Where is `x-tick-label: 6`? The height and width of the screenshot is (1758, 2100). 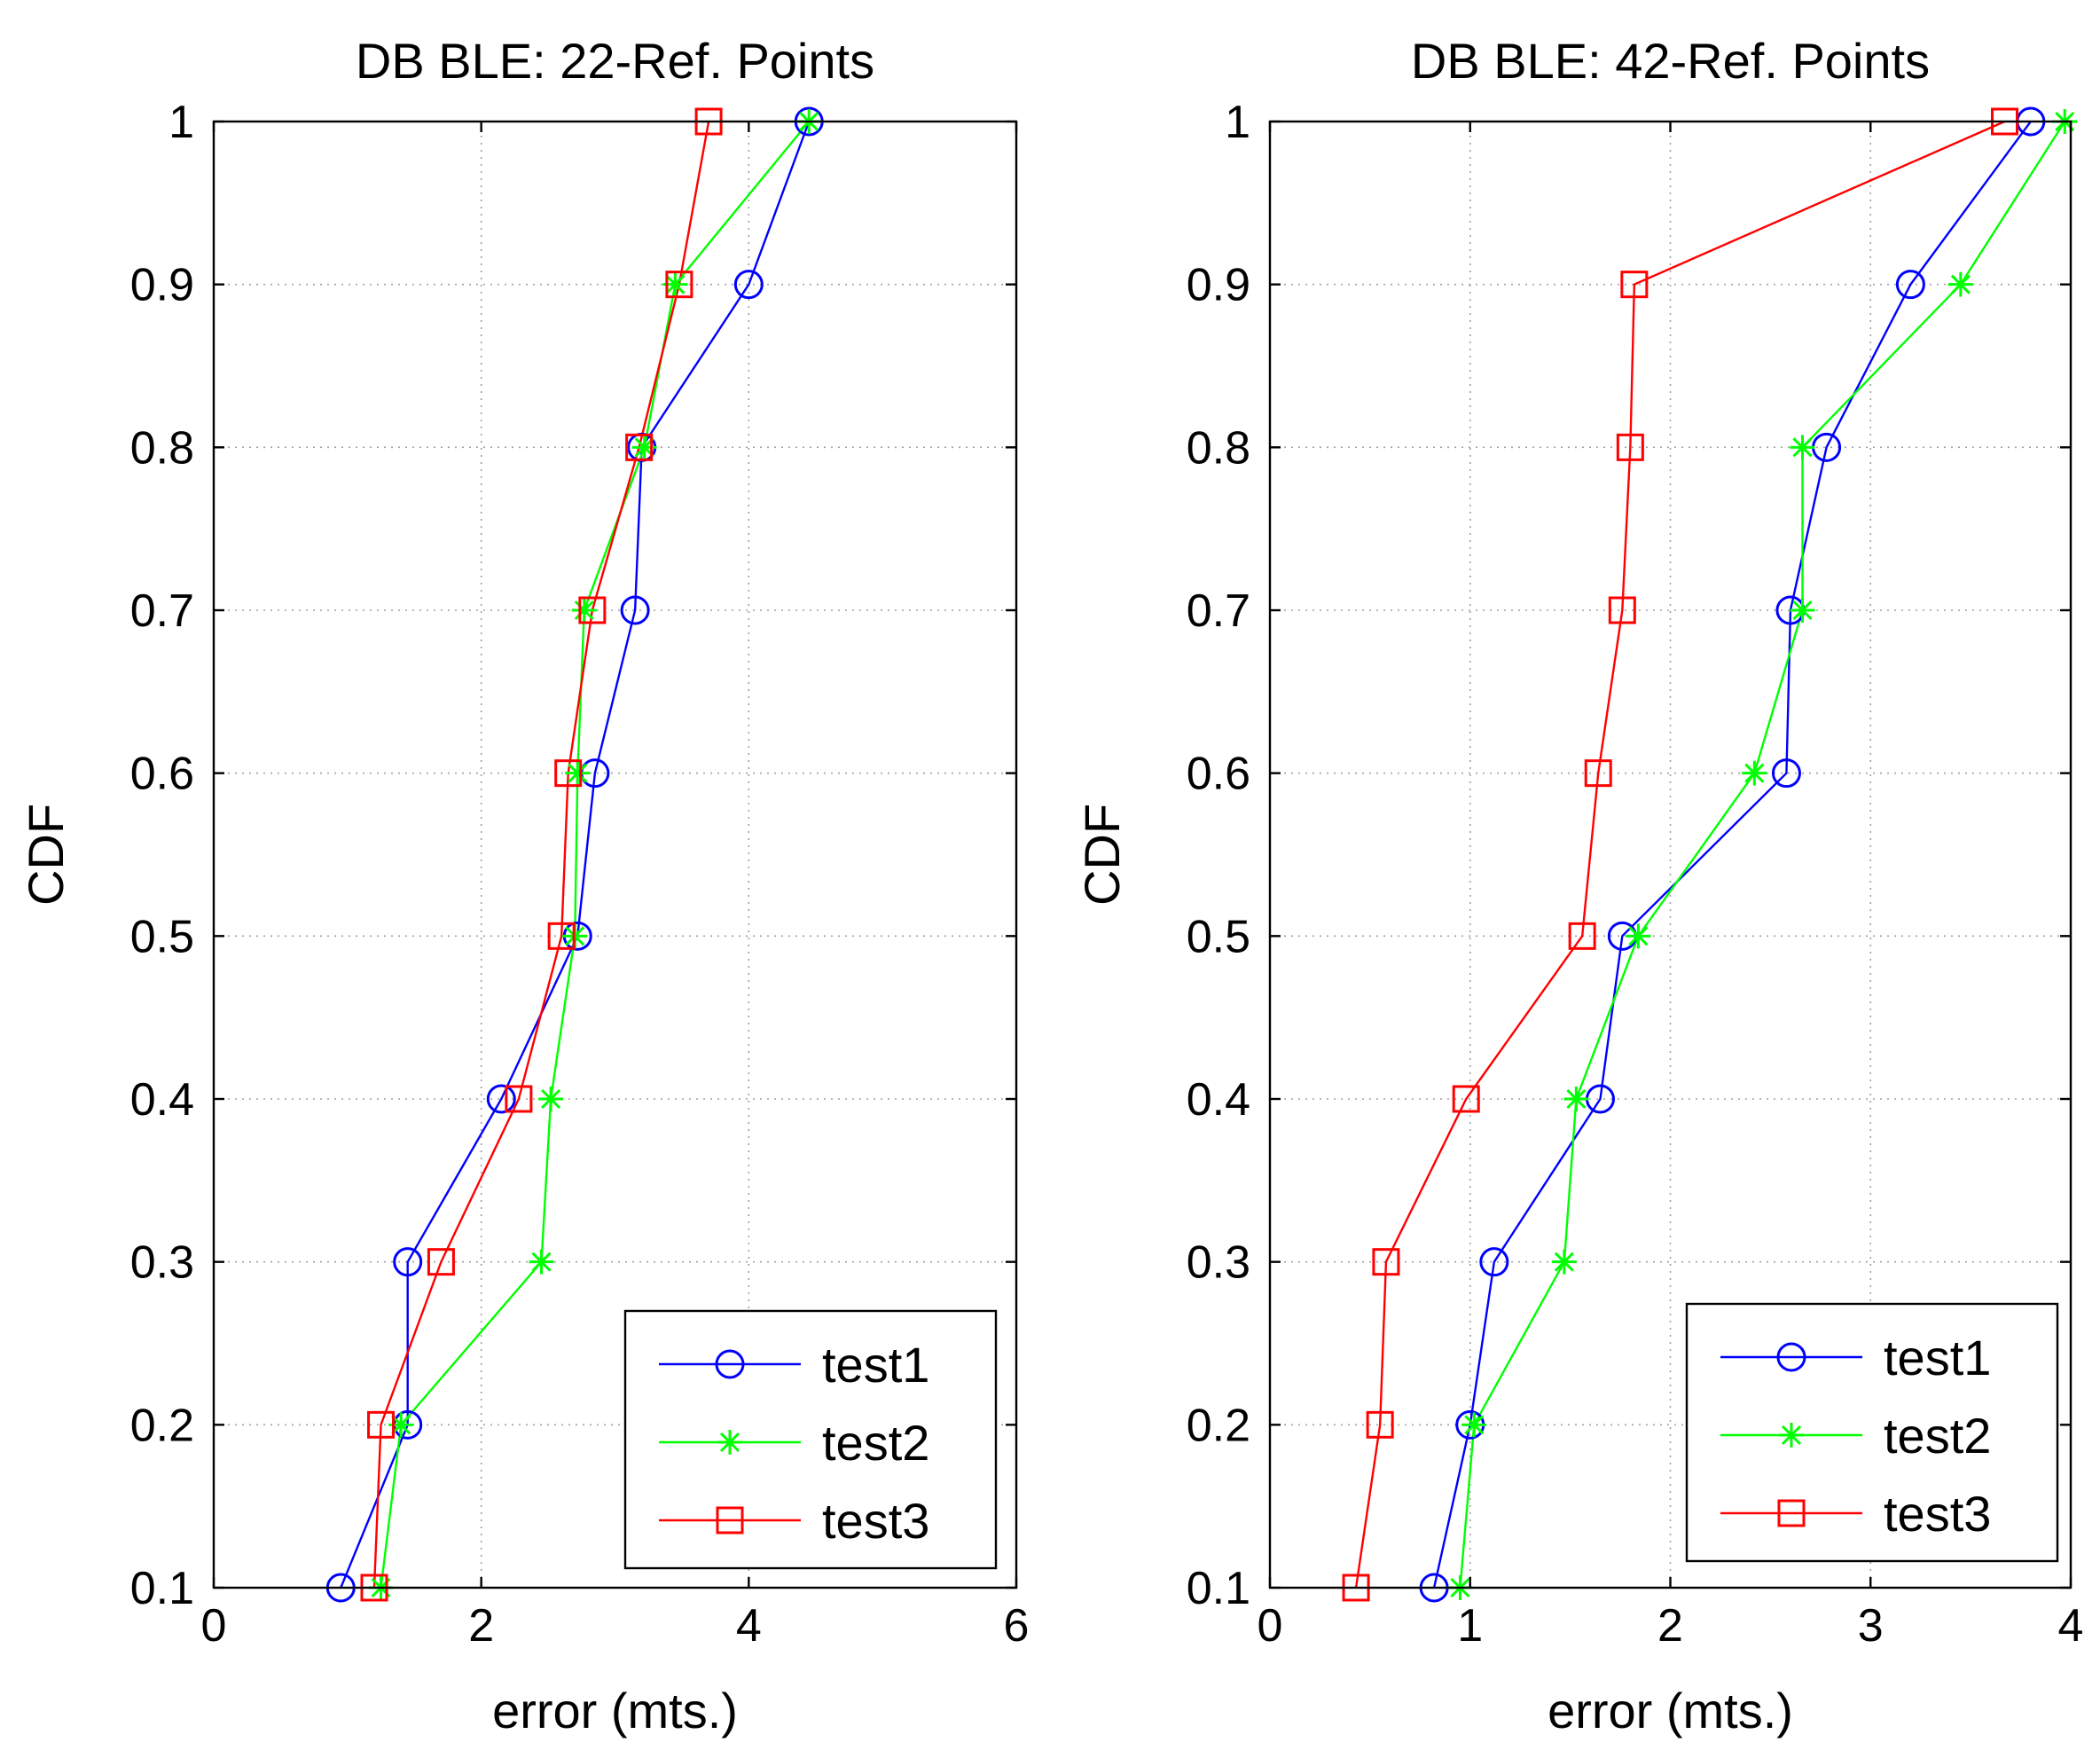
x-tick-label: 6 is located at coordinates (1017, 1626).